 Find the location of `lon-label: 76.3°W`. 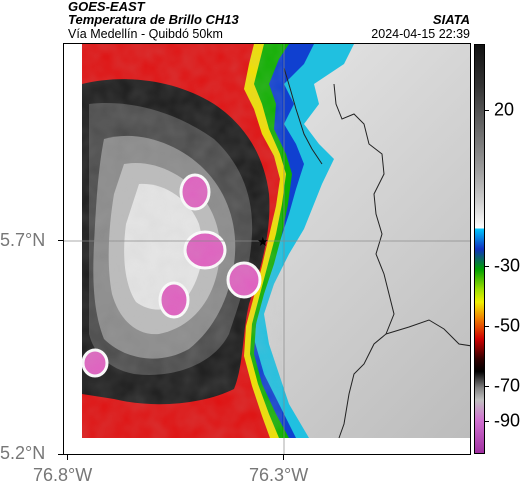

lon-label: 76.3°W is located at coordinates (279, 475).